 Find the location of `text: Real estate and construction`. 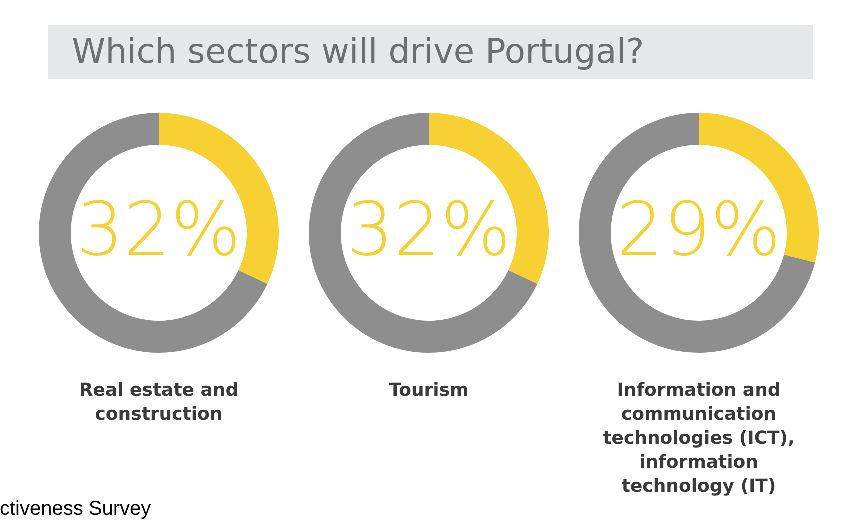

text: Real estate and construction is located at coordinates (159, 402).